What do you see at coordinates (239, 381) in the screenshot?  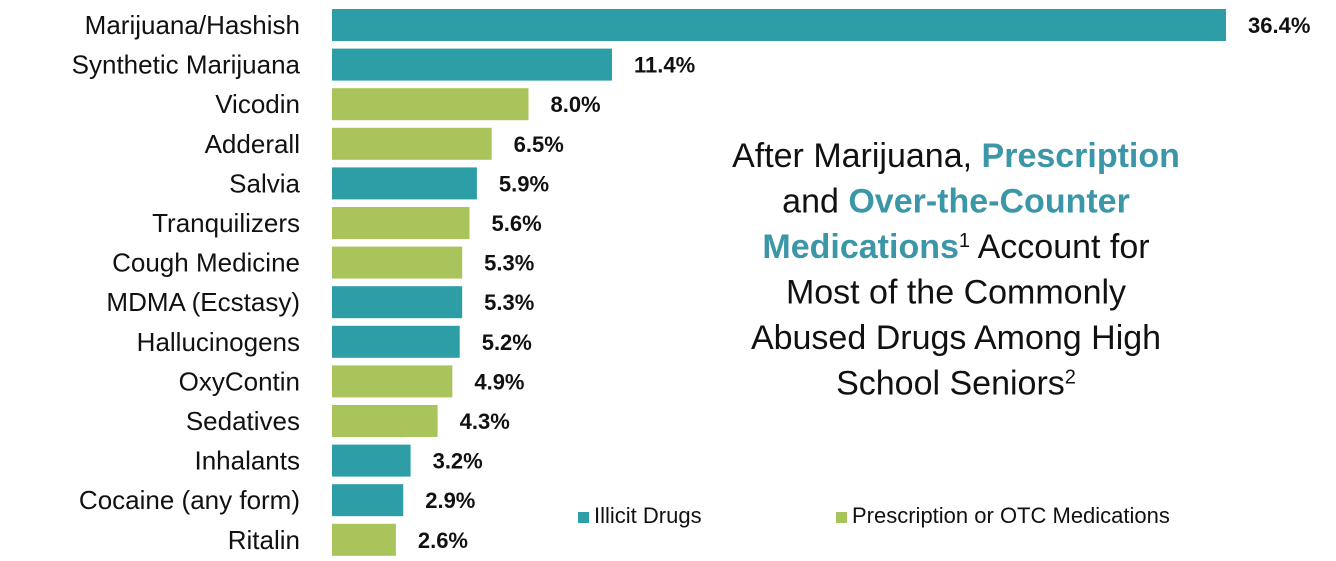 I see `category-label: OxyContin` at bounding box center [239, 381].